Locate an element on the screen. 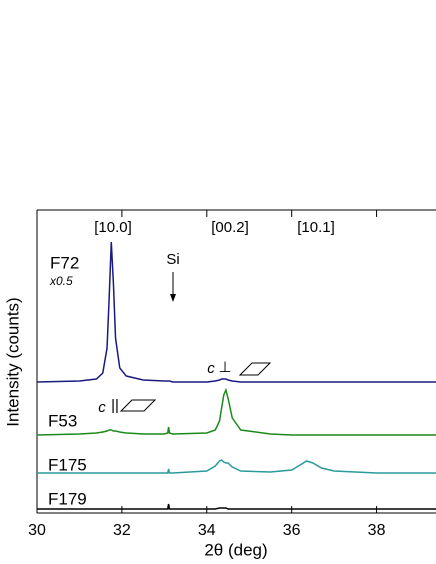 The image size is (436, 564). x-tick-label: 38 is located at coordinates (377, 530).